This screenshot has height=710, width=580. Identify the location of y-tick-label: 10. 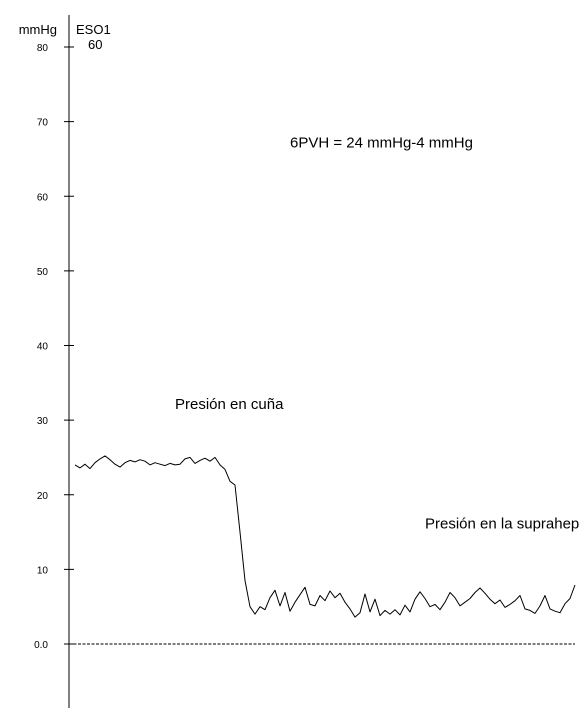
(43, 570).